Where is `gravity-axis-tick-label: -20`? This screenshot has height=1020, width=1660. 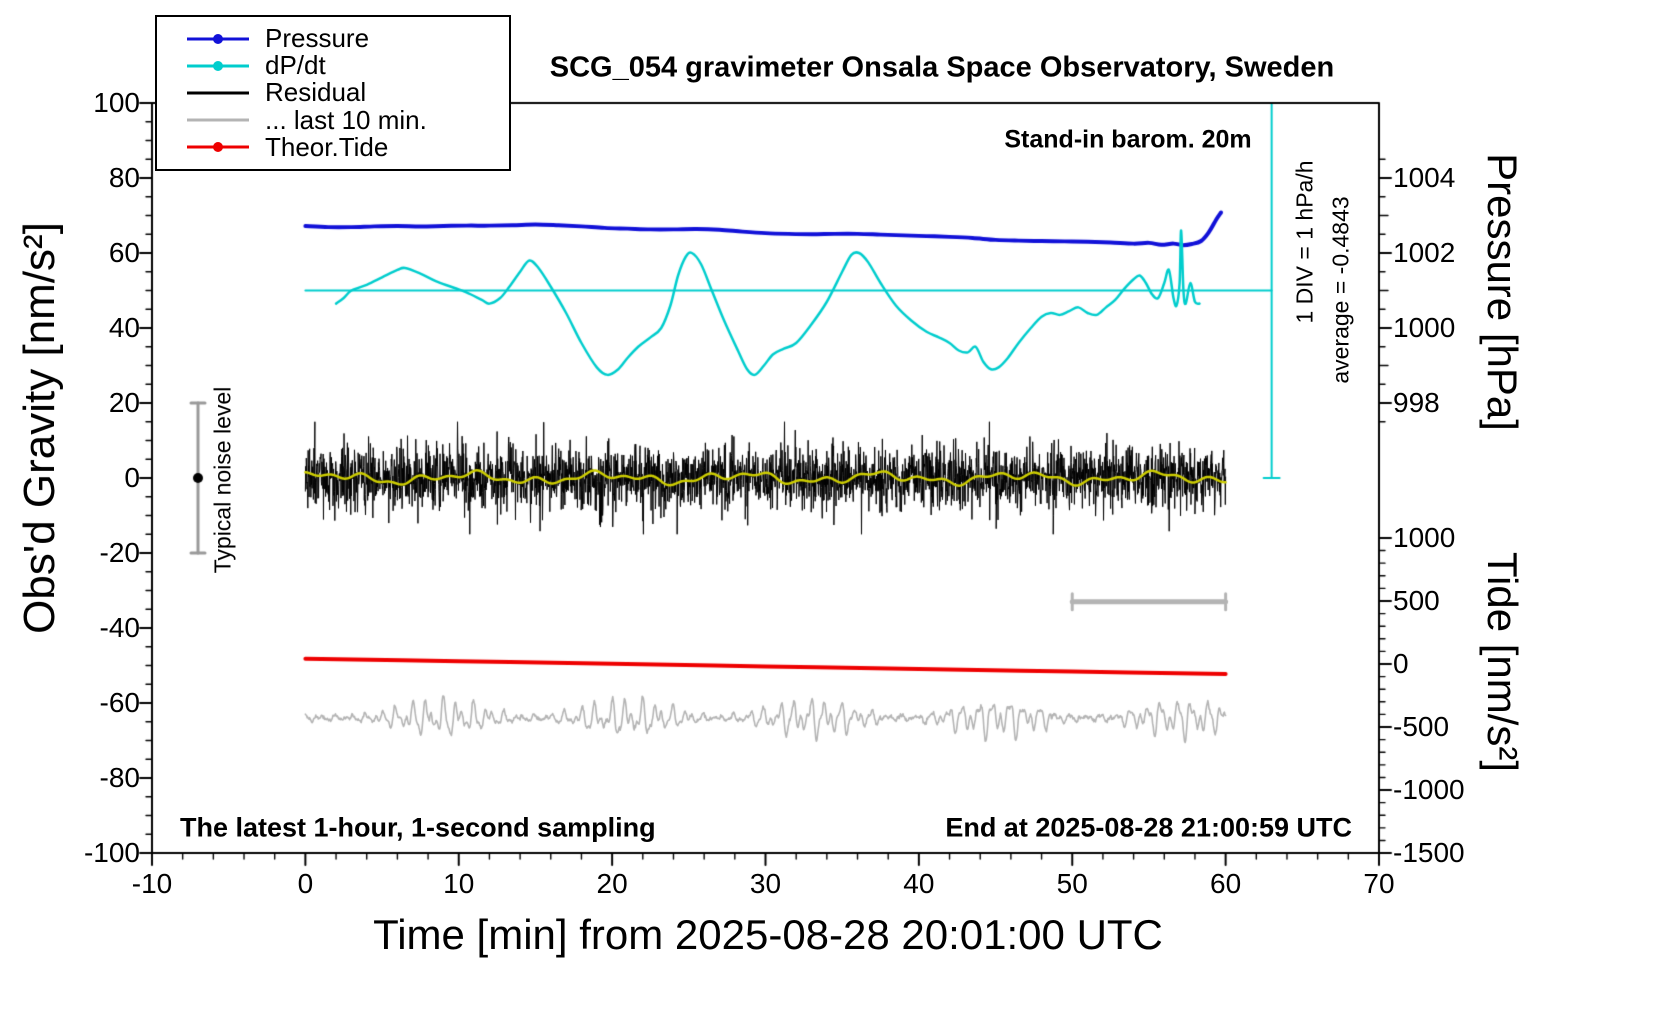 gravity-axis-tick-label: -20 is located at coordinates (119, 552).